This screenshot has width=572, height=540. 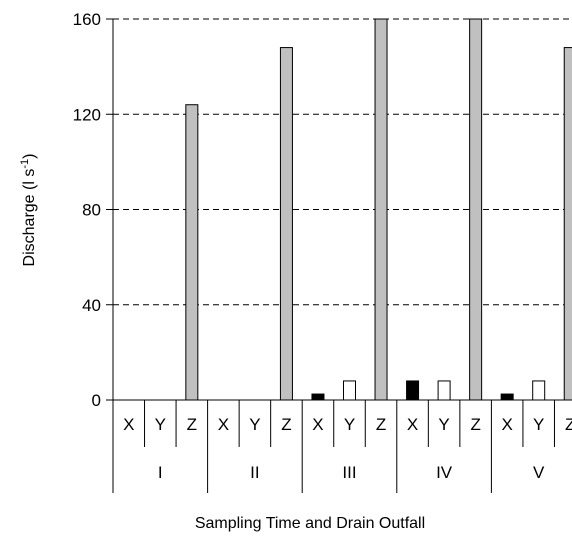 What do you see at coordinates (444, 472) in the screenshot?
I see `sampling-time-label: IV` at bounding box center [444, 472].